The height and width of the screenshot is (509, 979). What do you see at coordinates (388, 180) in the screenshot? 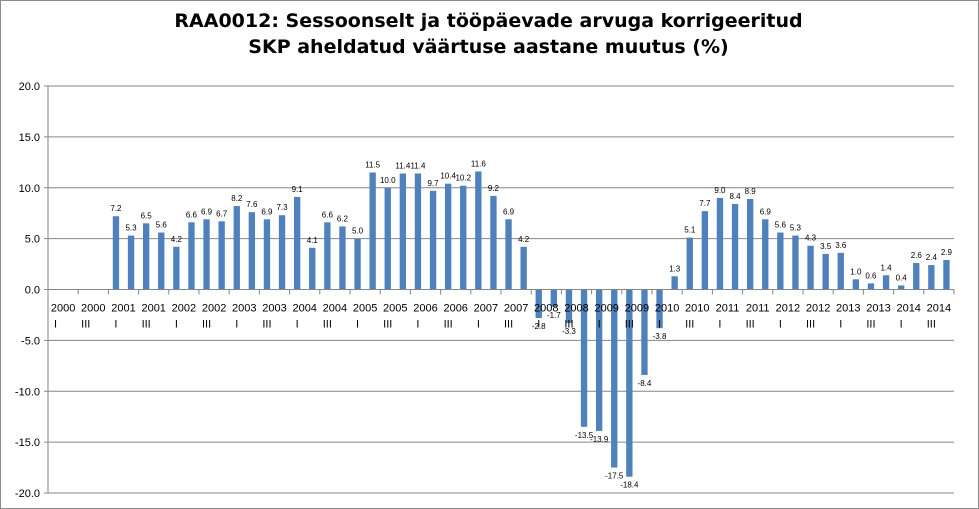
I see `data-label: 10.0` at bounding box center [388, 180].